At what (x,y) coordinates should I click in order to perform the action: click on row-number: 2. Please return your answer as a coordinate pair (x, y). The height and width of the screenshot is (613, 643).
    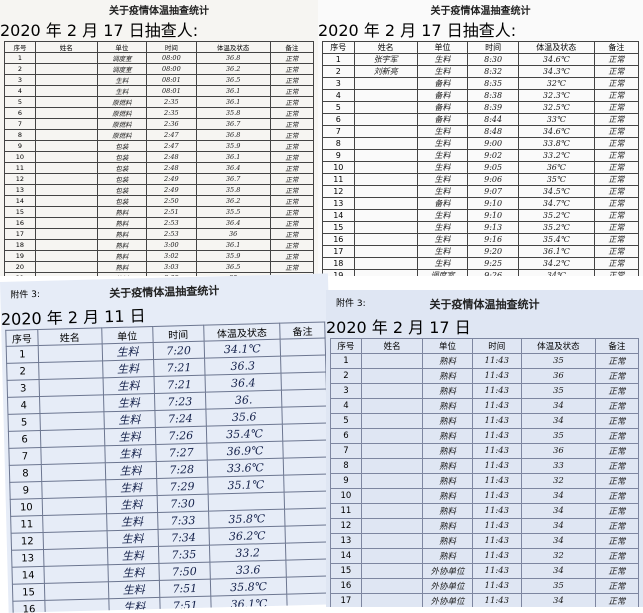
    Looking at the image, I should click on (346, 376).